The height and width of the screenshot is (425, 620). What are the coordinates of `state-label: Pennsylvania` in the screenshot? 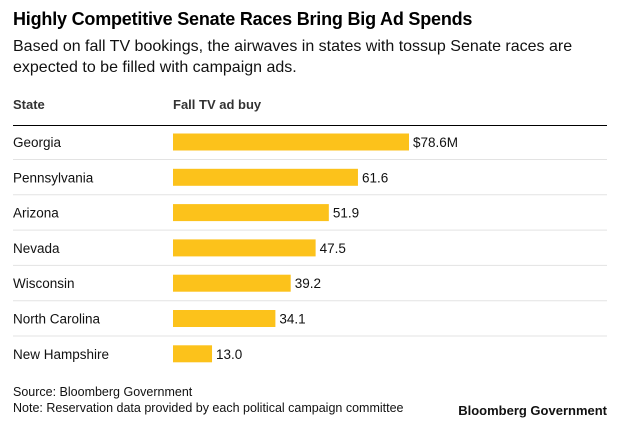 It's located at (53, 177).